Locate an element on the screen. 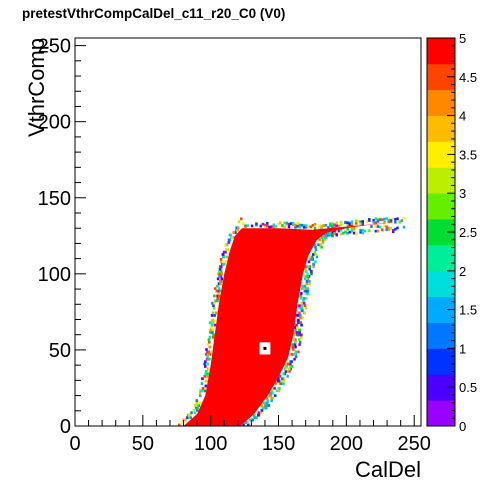  color-bar-tick-label: 3 is located at coordinates (462, 193).